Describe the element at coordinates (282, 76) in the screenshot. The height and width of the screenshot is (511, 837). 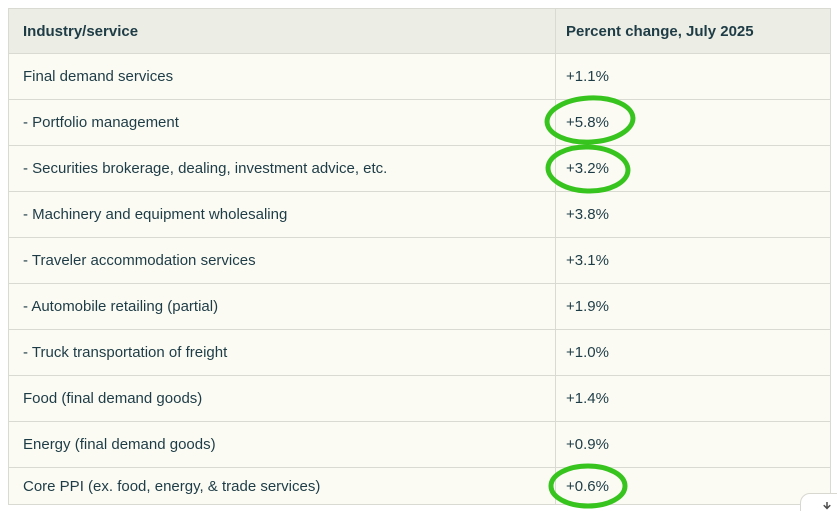
I see `industry-cell: Final demand services` at that location.